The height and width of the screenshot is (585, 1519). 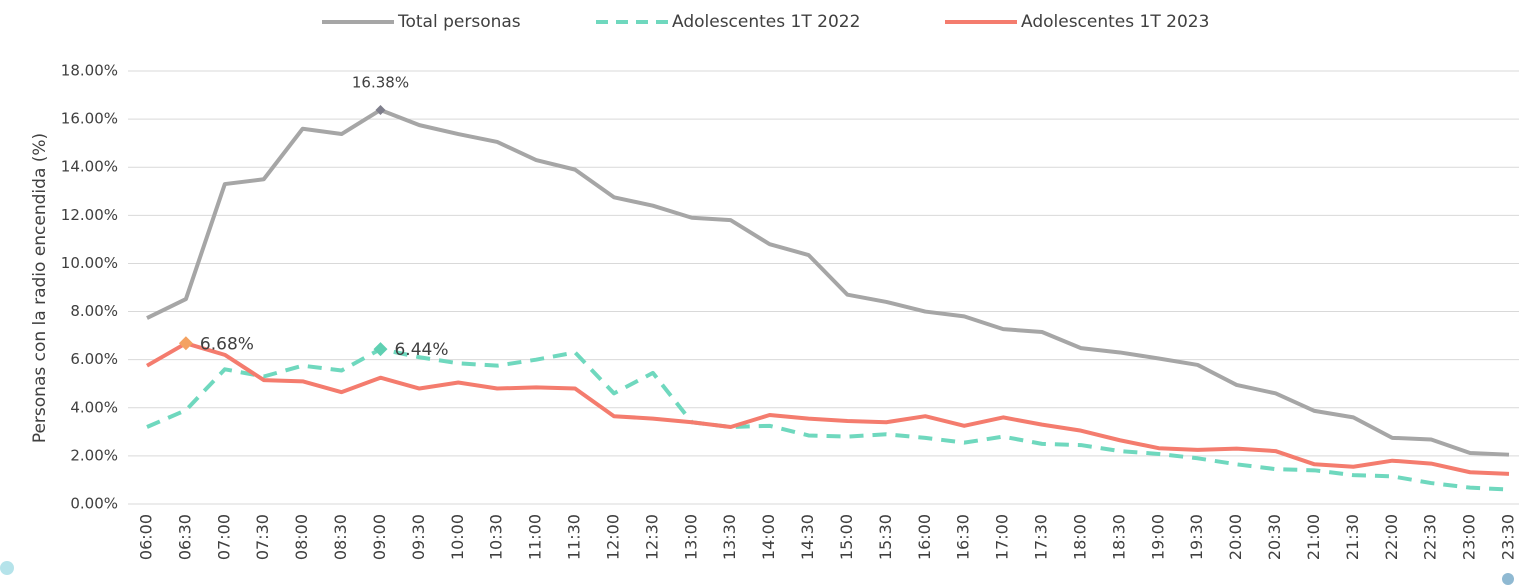 I want to click on legend-label: Total personas, so click(x=459, y=22).